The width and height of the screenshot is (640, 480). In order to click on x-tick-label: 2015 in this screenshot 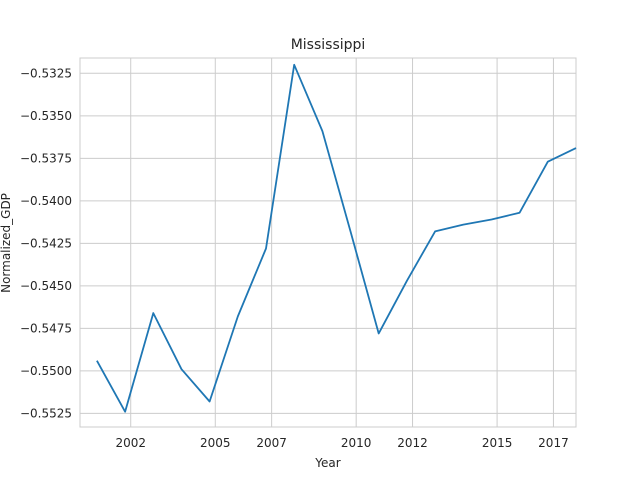, I will do `click(497, 443)`.